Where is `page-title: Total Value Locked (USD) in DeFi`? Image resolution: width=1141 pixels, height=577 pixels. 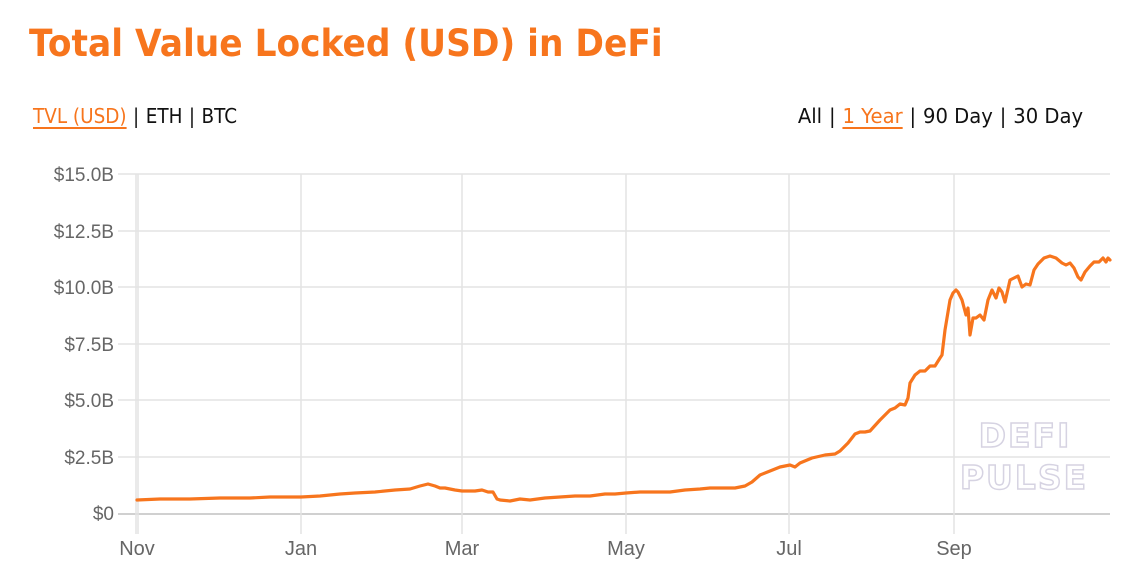 page-title: Total Value Locked (USD) in DeFi is located at coordinates (346, 43).